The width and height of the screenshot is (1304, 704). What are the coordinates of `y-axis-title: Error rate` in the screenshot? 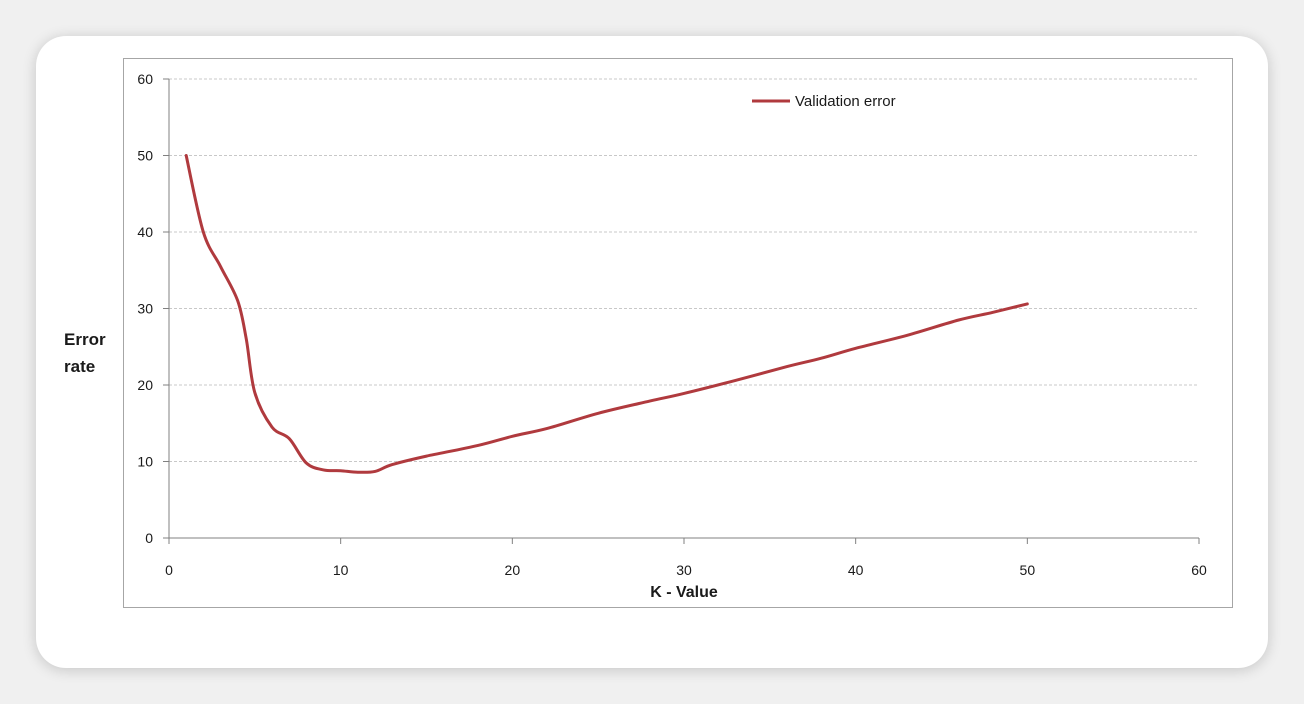 It's located at (85, 353).